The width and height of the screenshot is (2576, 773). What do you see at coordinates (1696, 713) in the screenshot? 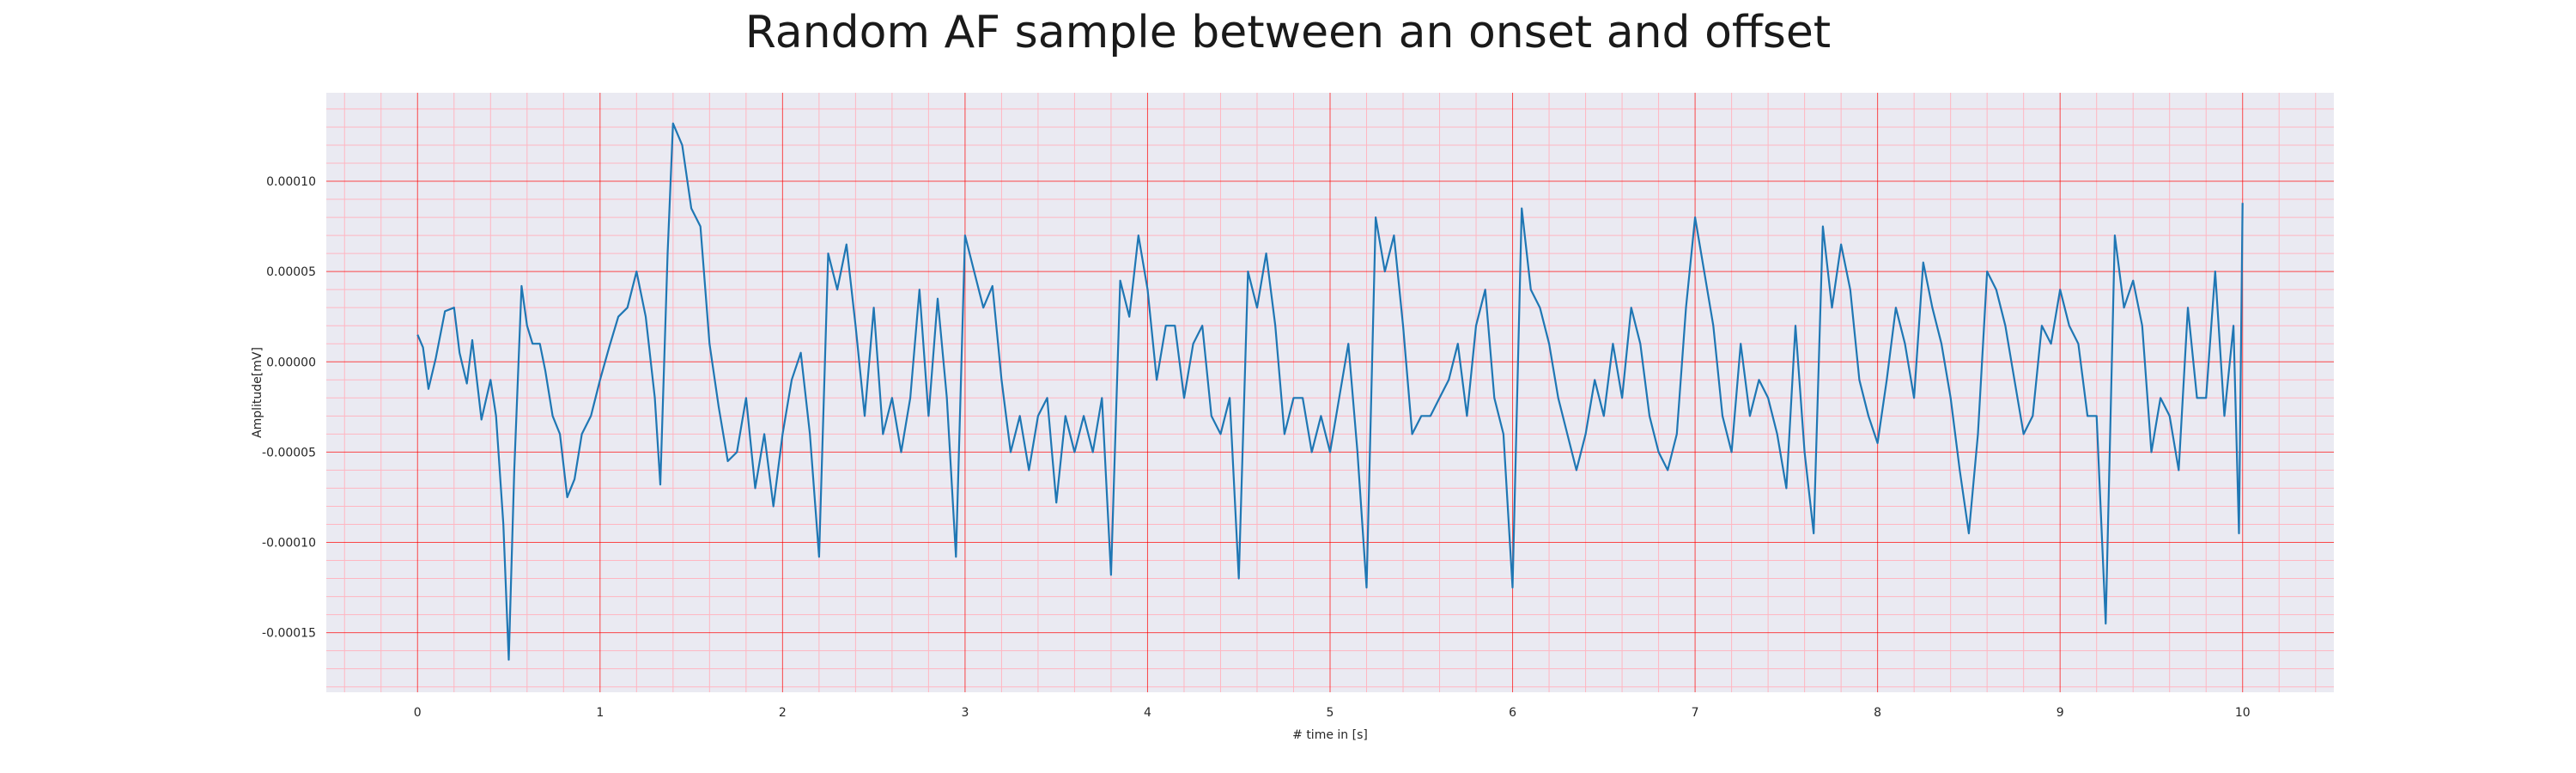
I see `x-tick-label: 7` at bounding box center [1696, 713].